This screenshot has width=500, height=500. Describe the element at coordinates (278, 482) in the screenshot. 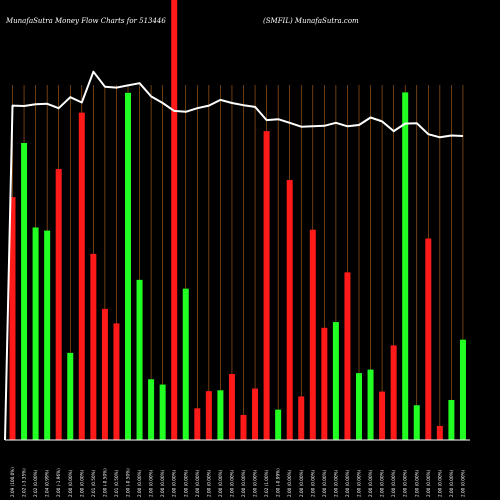

I see `x-tick-label: 2.00 (-0.99%)` at that location.